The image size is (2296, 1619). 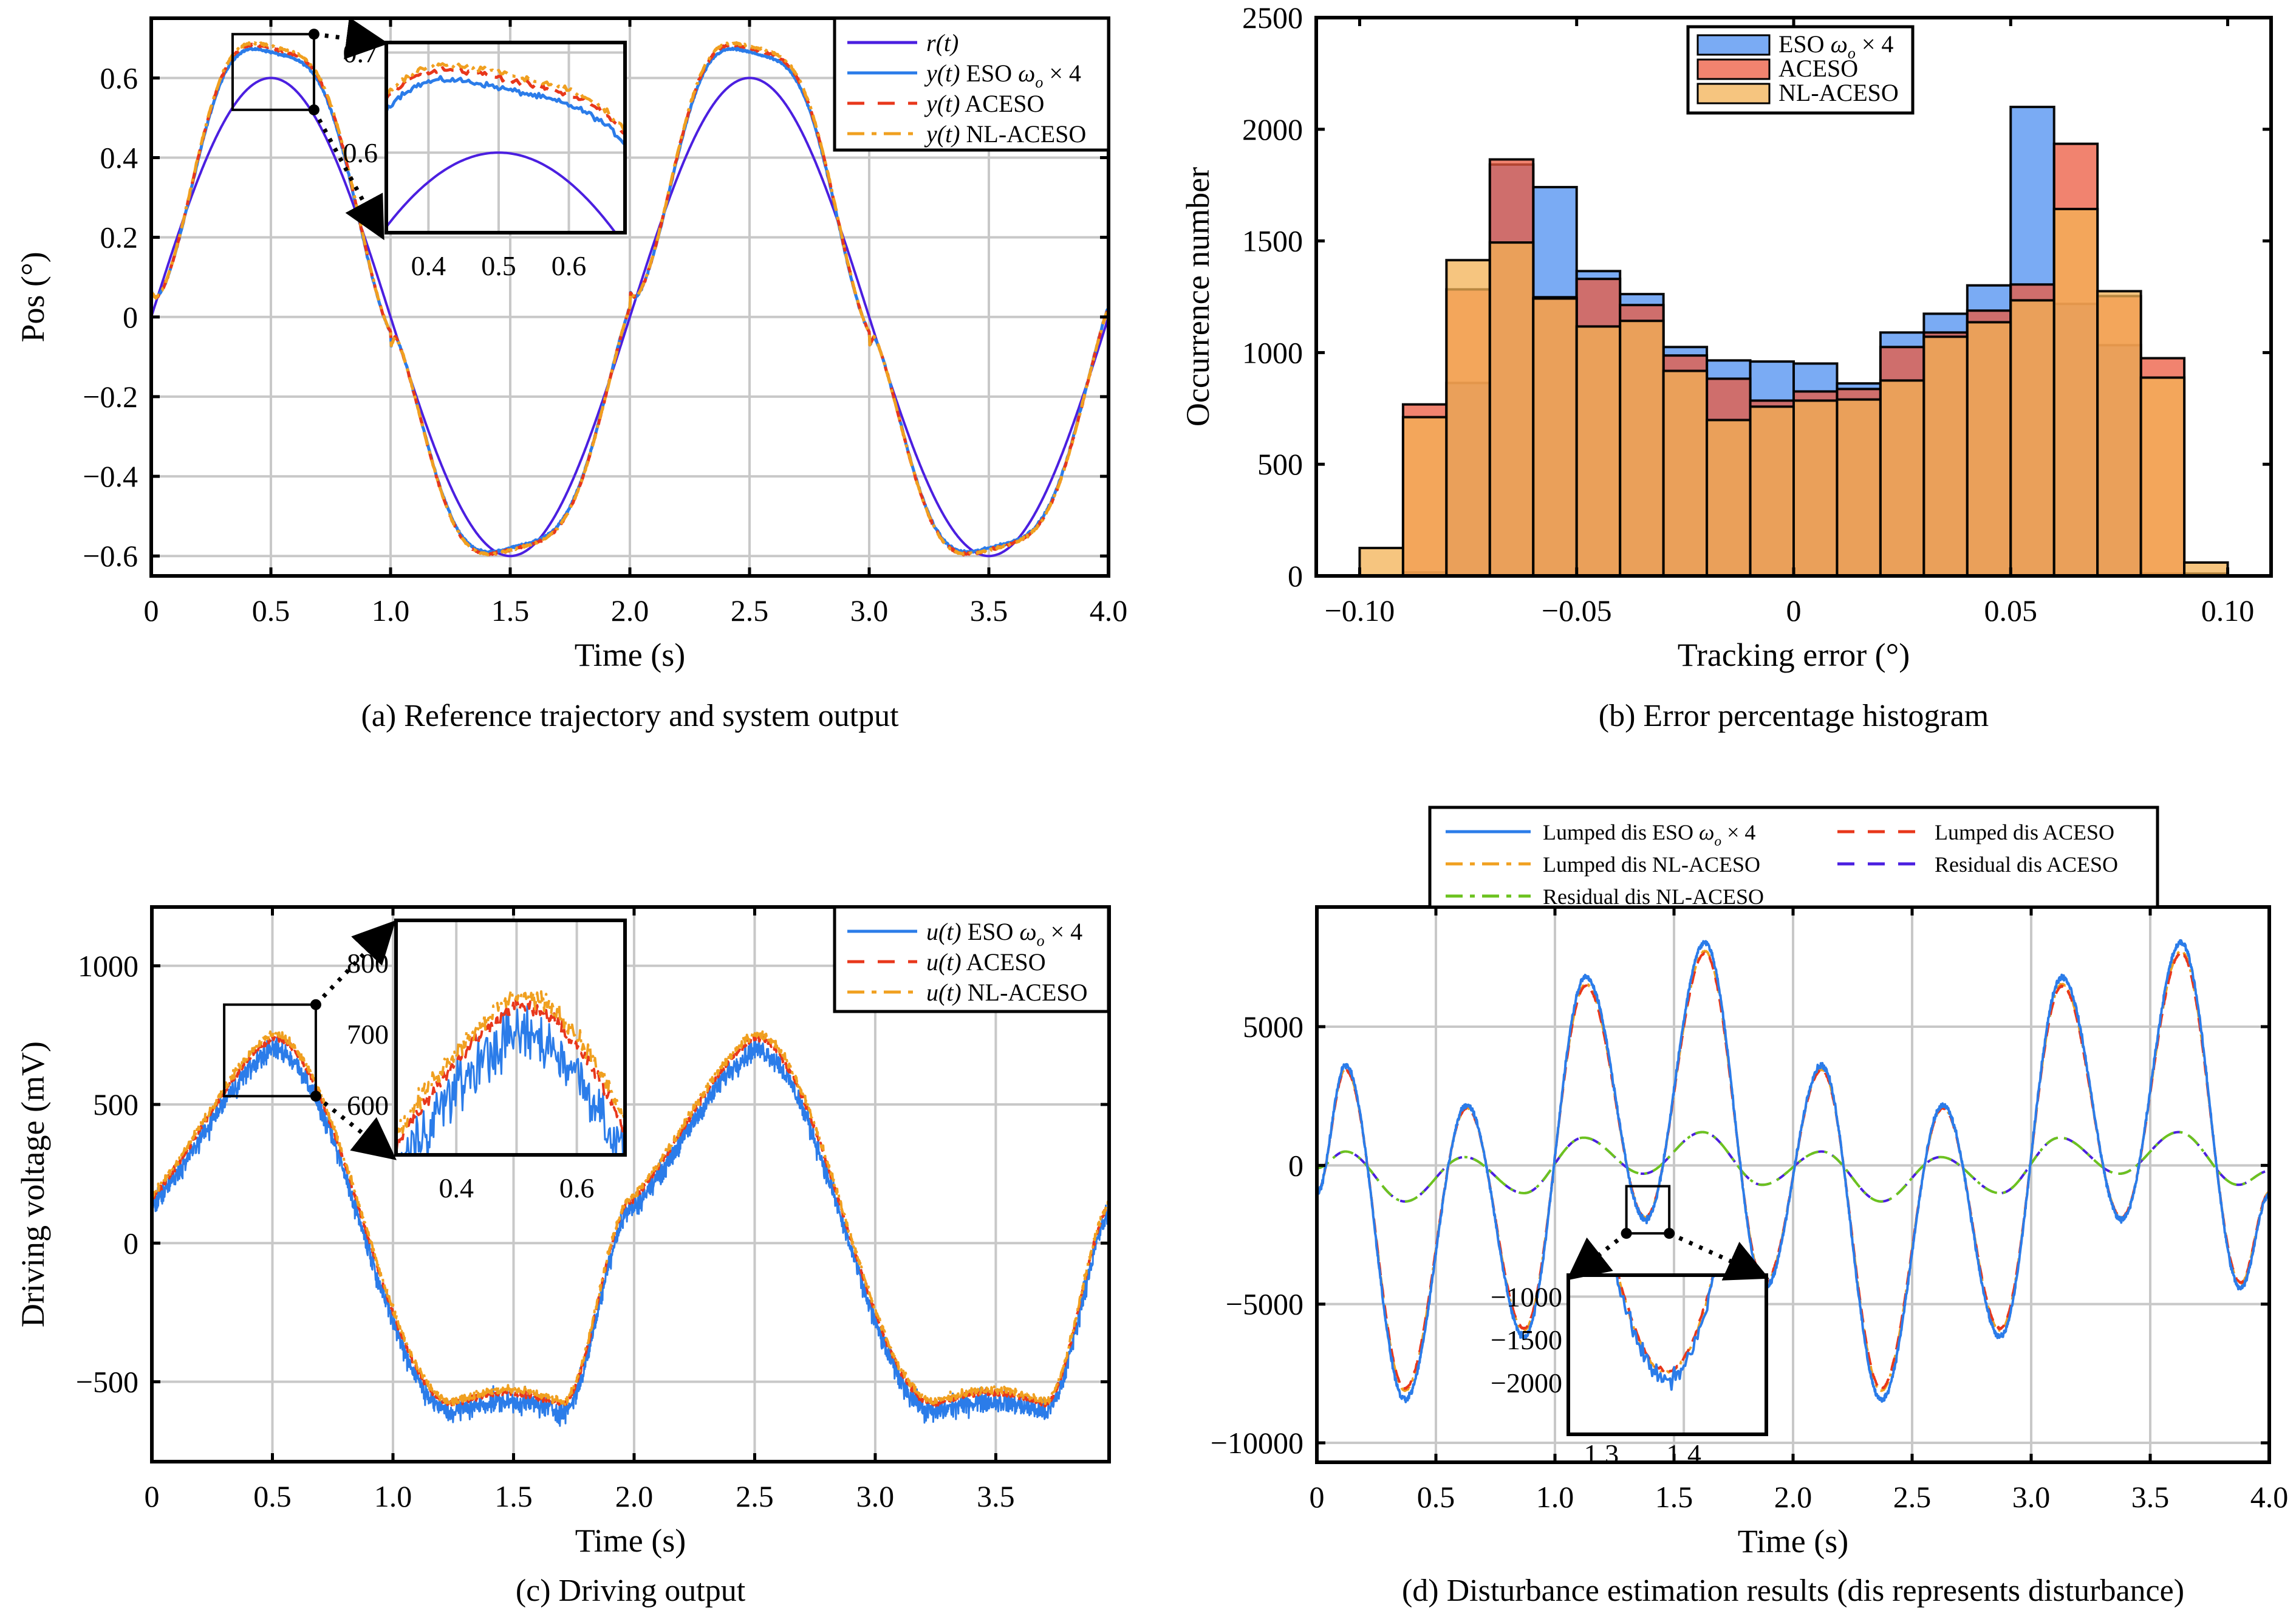 What do you see at coordinates (1674, 1497) in the screenshot?
I see `x-tick-label: 1.5` at bounding box center [1674, 1497].